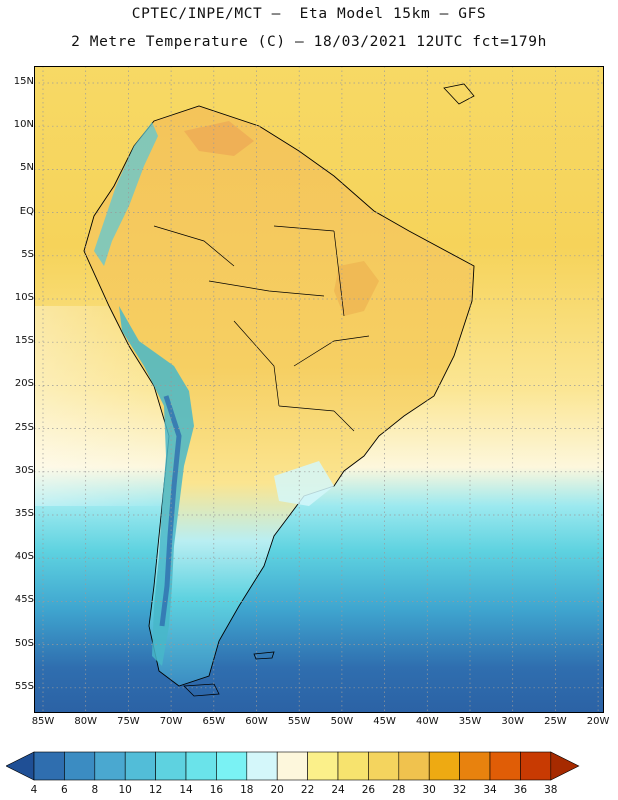 This screenshot has height=800, width=618. I want to click on lat-label: 10S, so click(24, 297).